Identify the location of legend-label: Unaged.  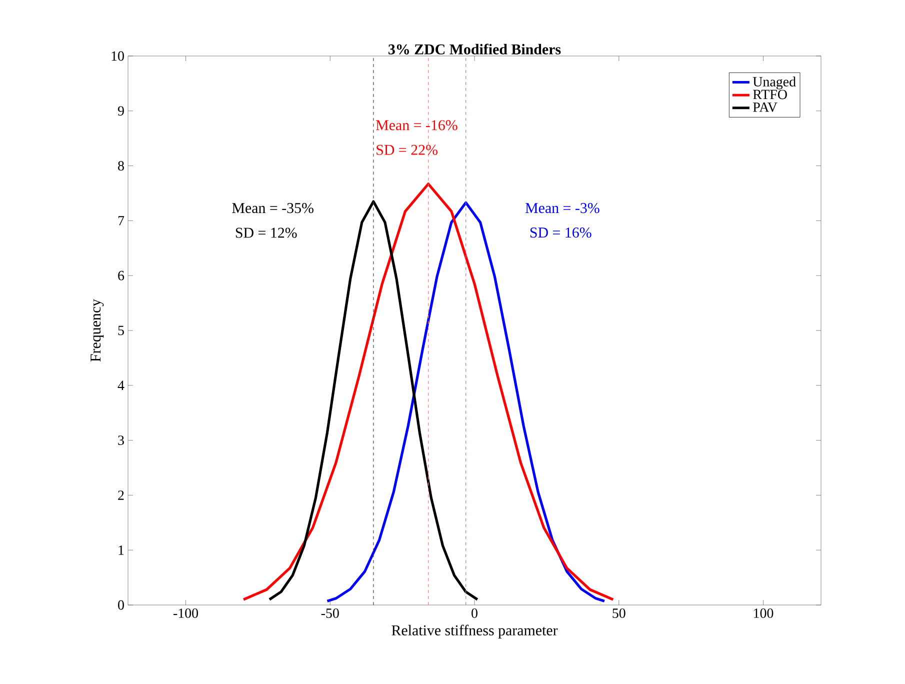
(774, 83).